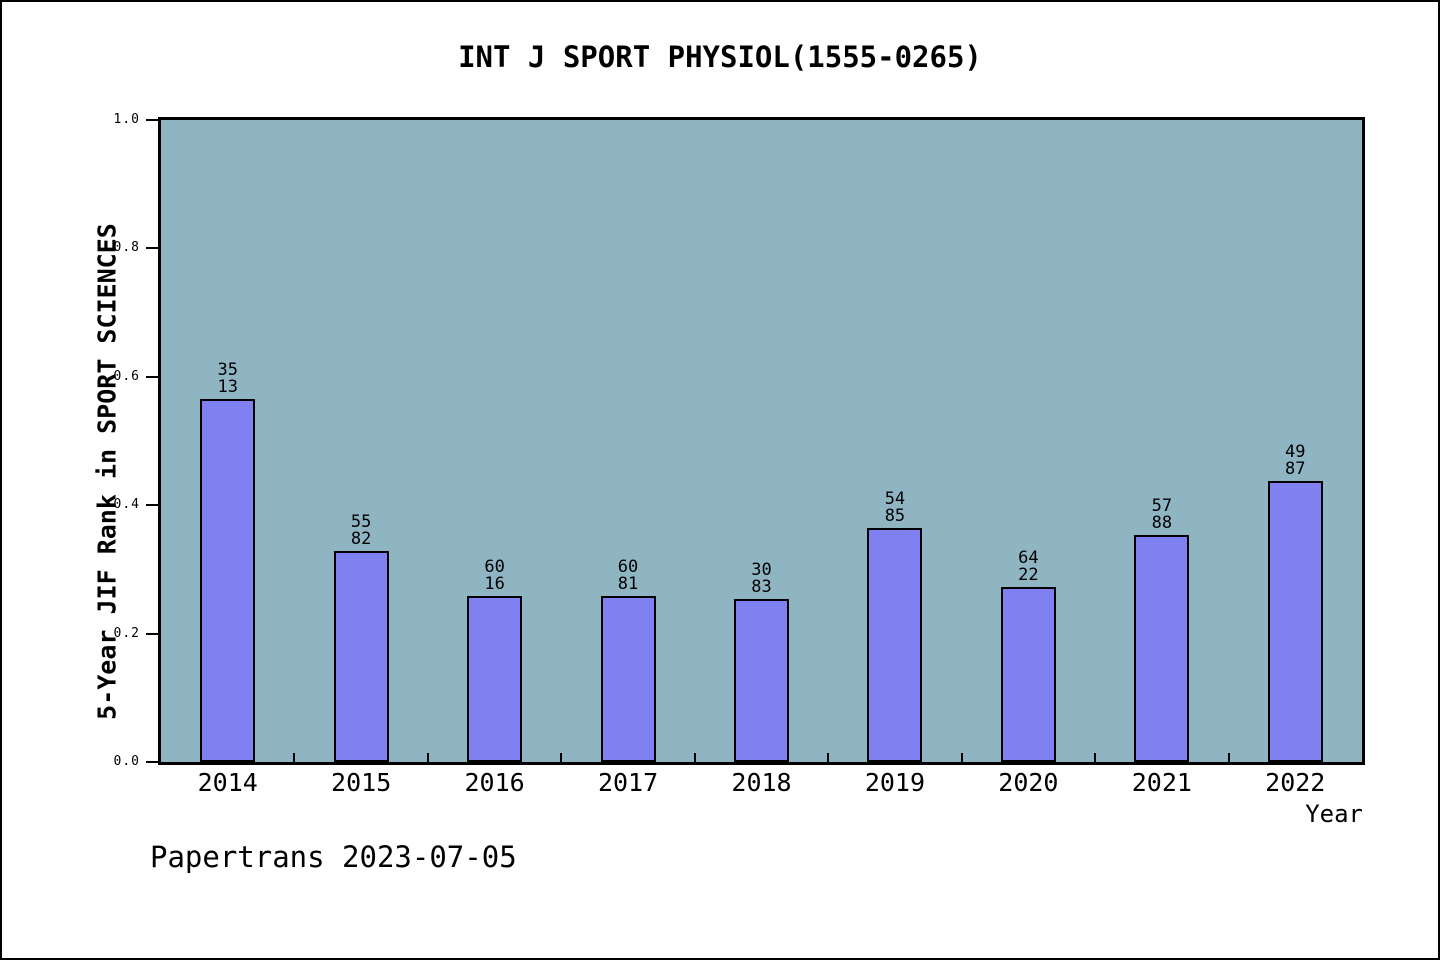  What do you see at coordinates (495, 679) in the screenshot?
I see `bar-2016` at bounding box center [495, 679].